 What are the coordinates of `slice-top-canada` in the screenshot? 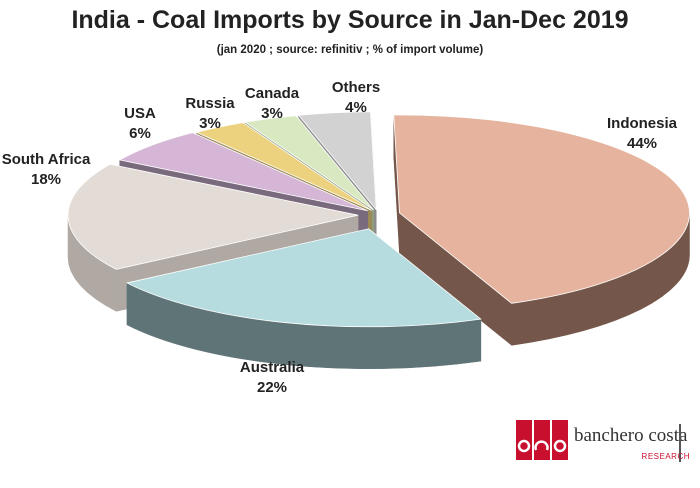 It's located at (309, 163).